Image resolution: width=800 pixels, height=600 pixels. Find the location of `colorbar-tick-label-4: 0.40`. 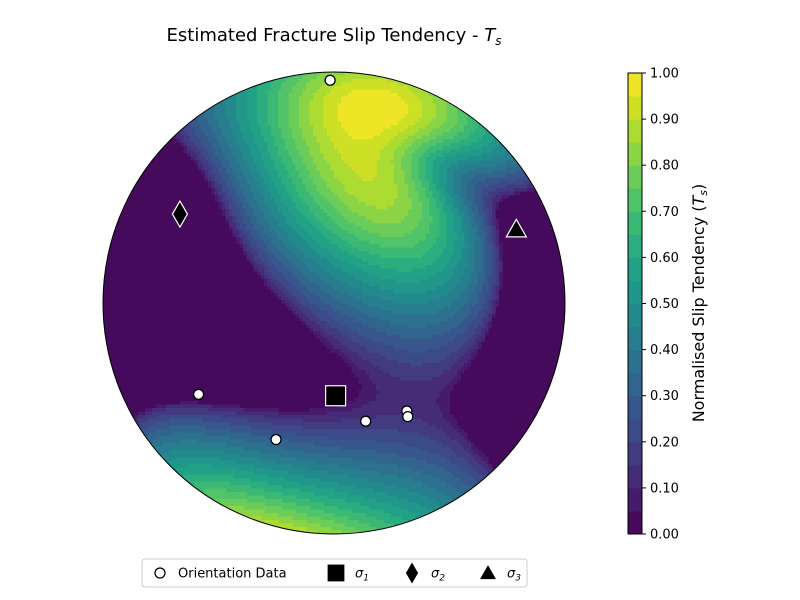

colorbar-tick-label-4: 0.40 is located at coordinates (664, 350).